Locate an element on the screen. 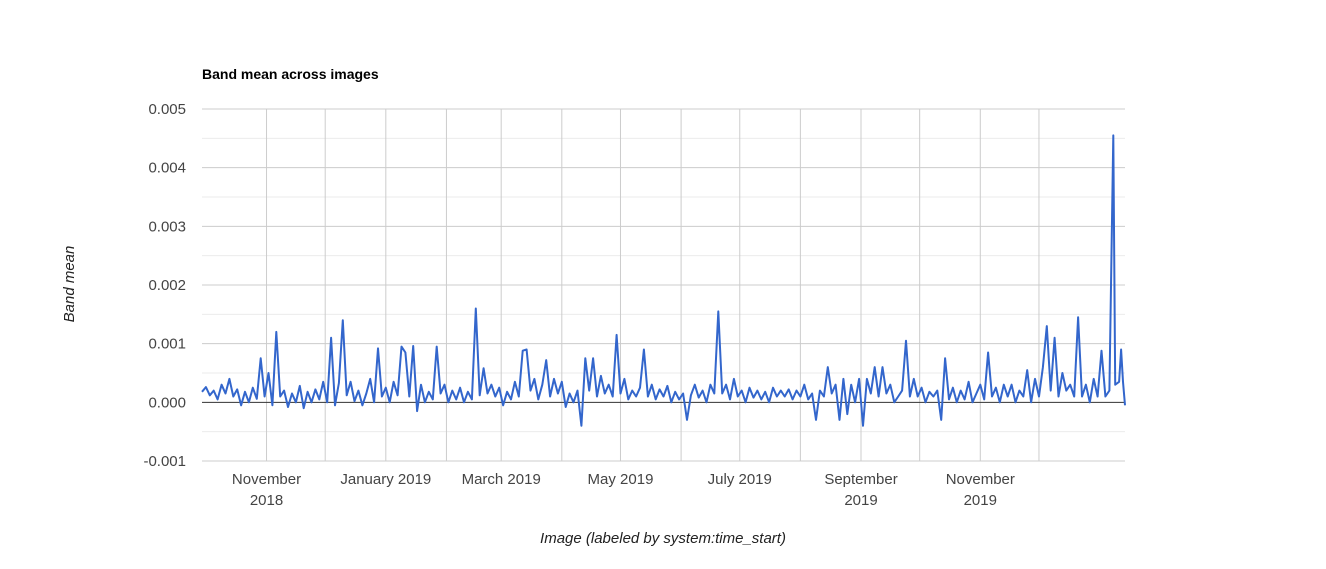 This screenshot has width=1326, height=569. y-tick-label: 0.001 is located at coordinates (167, 344).